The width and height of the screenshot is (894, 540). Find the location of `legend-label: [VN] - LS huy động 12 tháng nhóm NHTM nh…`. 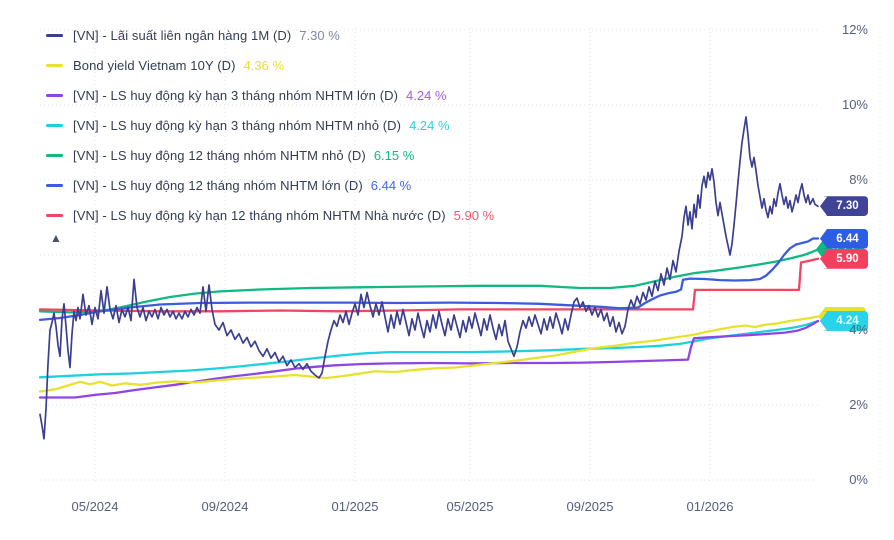

legend-label: [VN] - LS huy động 12 tháng nhóm NHTM nh… is located at coordinates (219, 155).